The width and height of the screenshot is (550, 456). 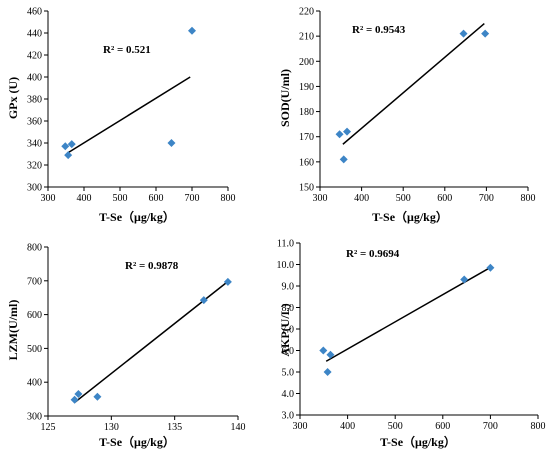 What do you see at coordinates (34, 349) in the screenshot?
I see `chart-lzm-y-tick-label: 500` at bounding box center [34, 349].